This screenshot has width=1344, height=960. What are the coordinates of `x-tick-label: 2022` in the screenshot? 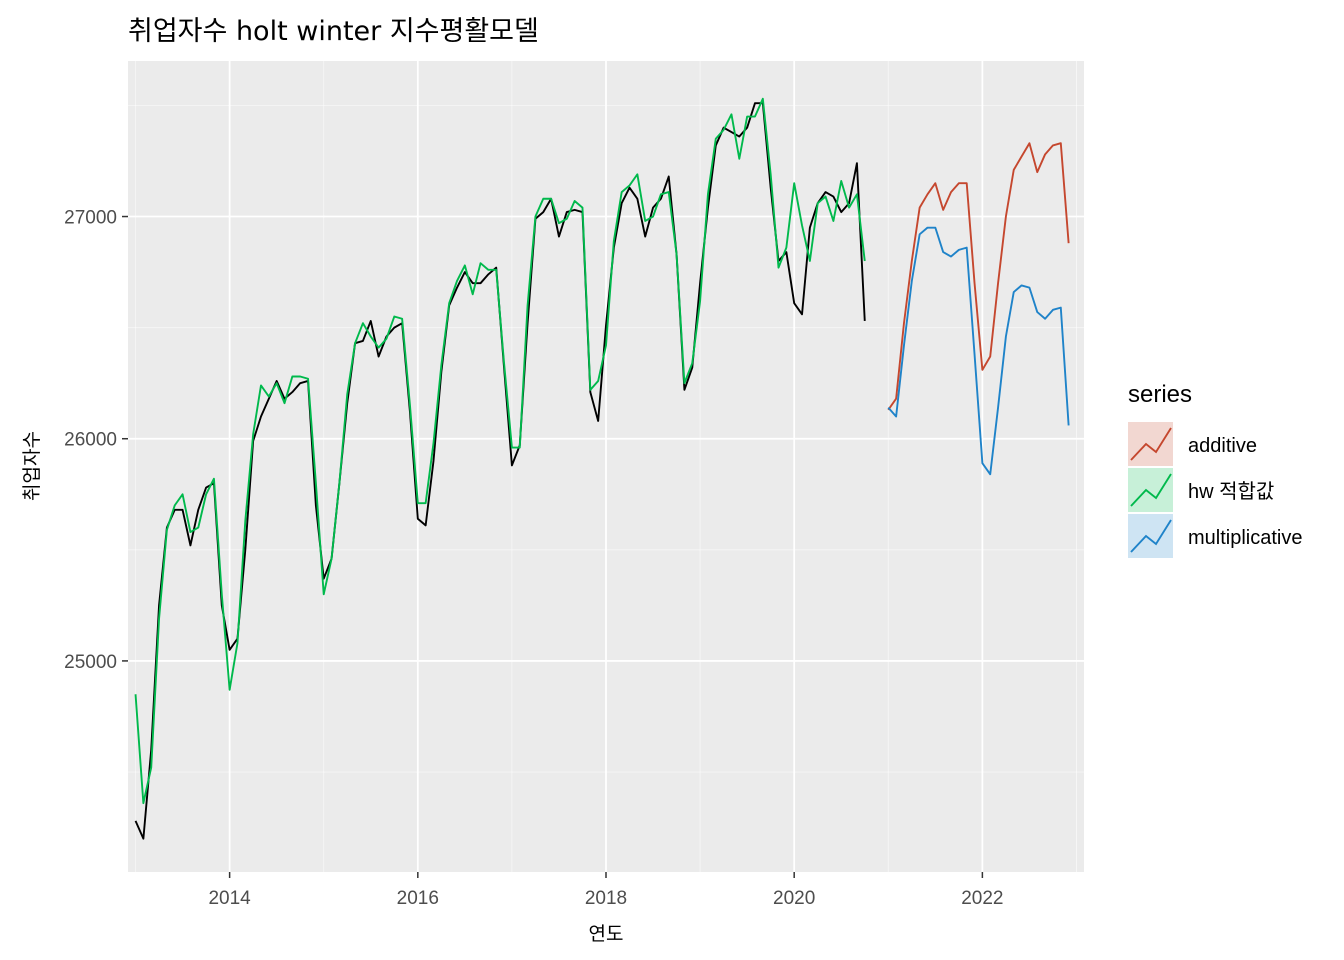 It's located at (982, 898).